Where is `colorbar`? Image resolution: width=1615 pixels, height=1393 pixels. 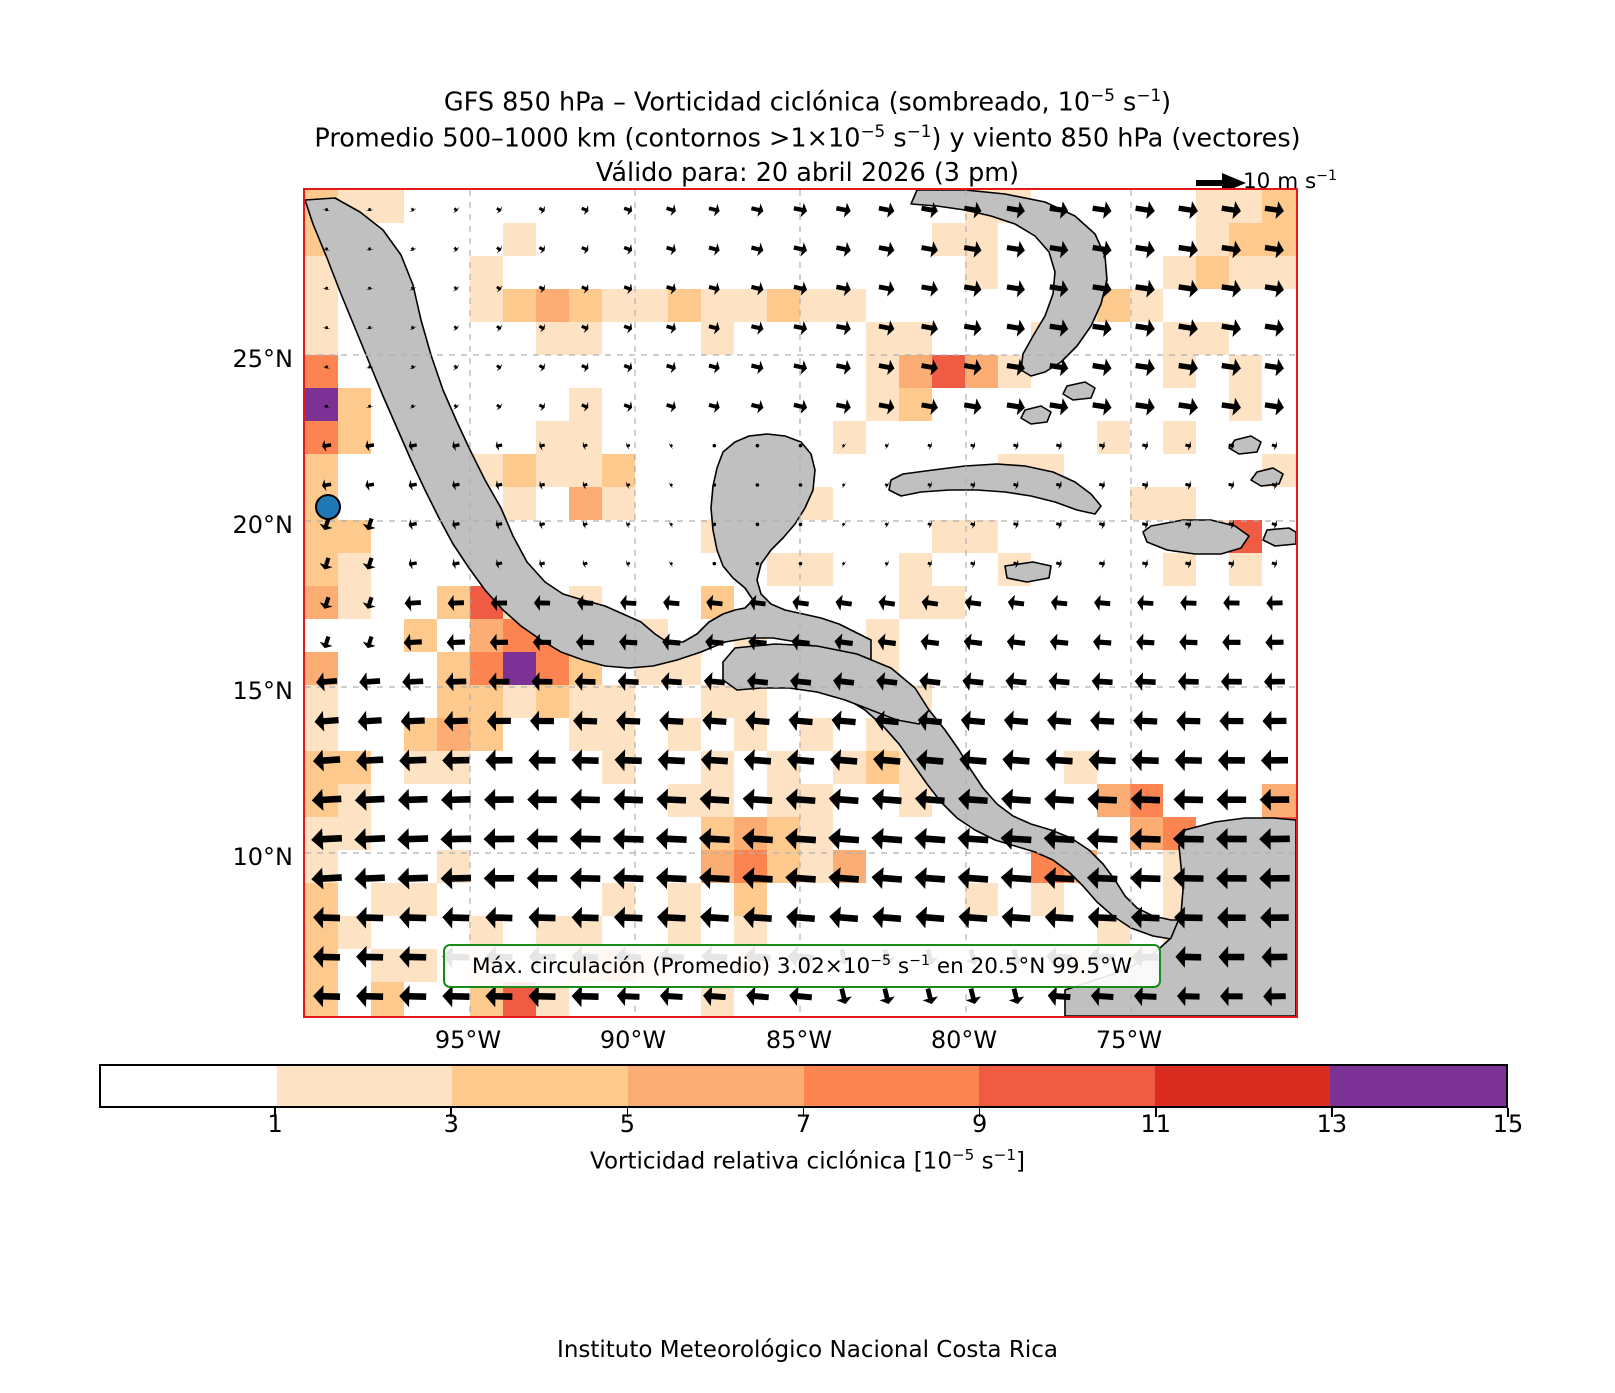 colorbar is located at coordinates (804, 1090).